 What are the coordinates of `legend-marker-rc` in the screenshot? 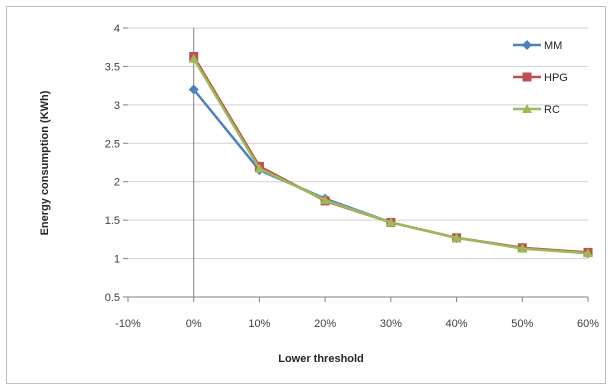 It's located at (527, 108).